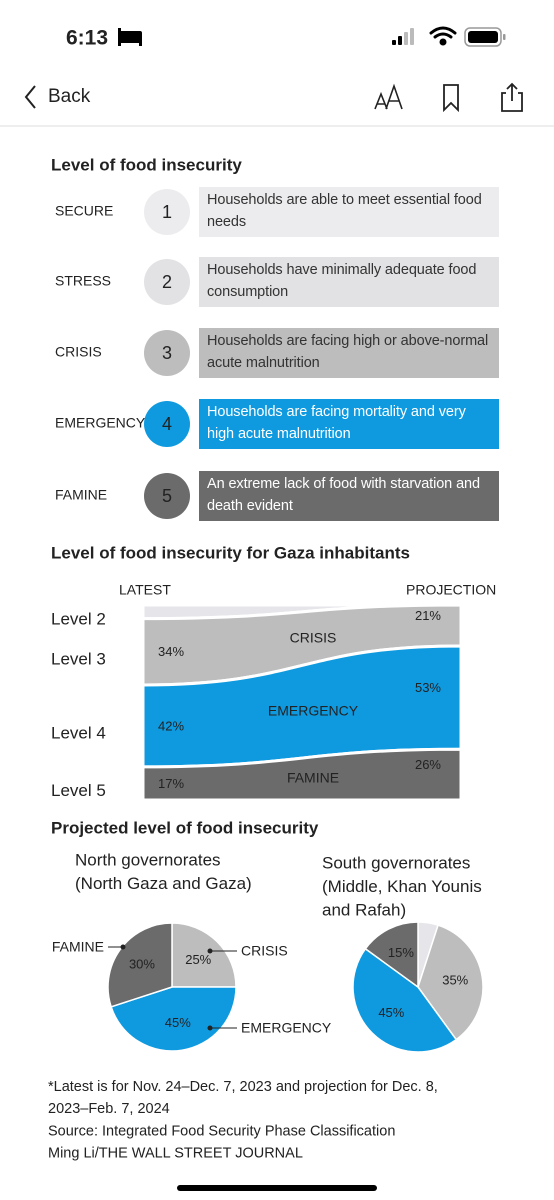 Image resolution: width=554 pixels, height=1200 pixels. I want to click on band-label: CRISIS, so click(313, 637).